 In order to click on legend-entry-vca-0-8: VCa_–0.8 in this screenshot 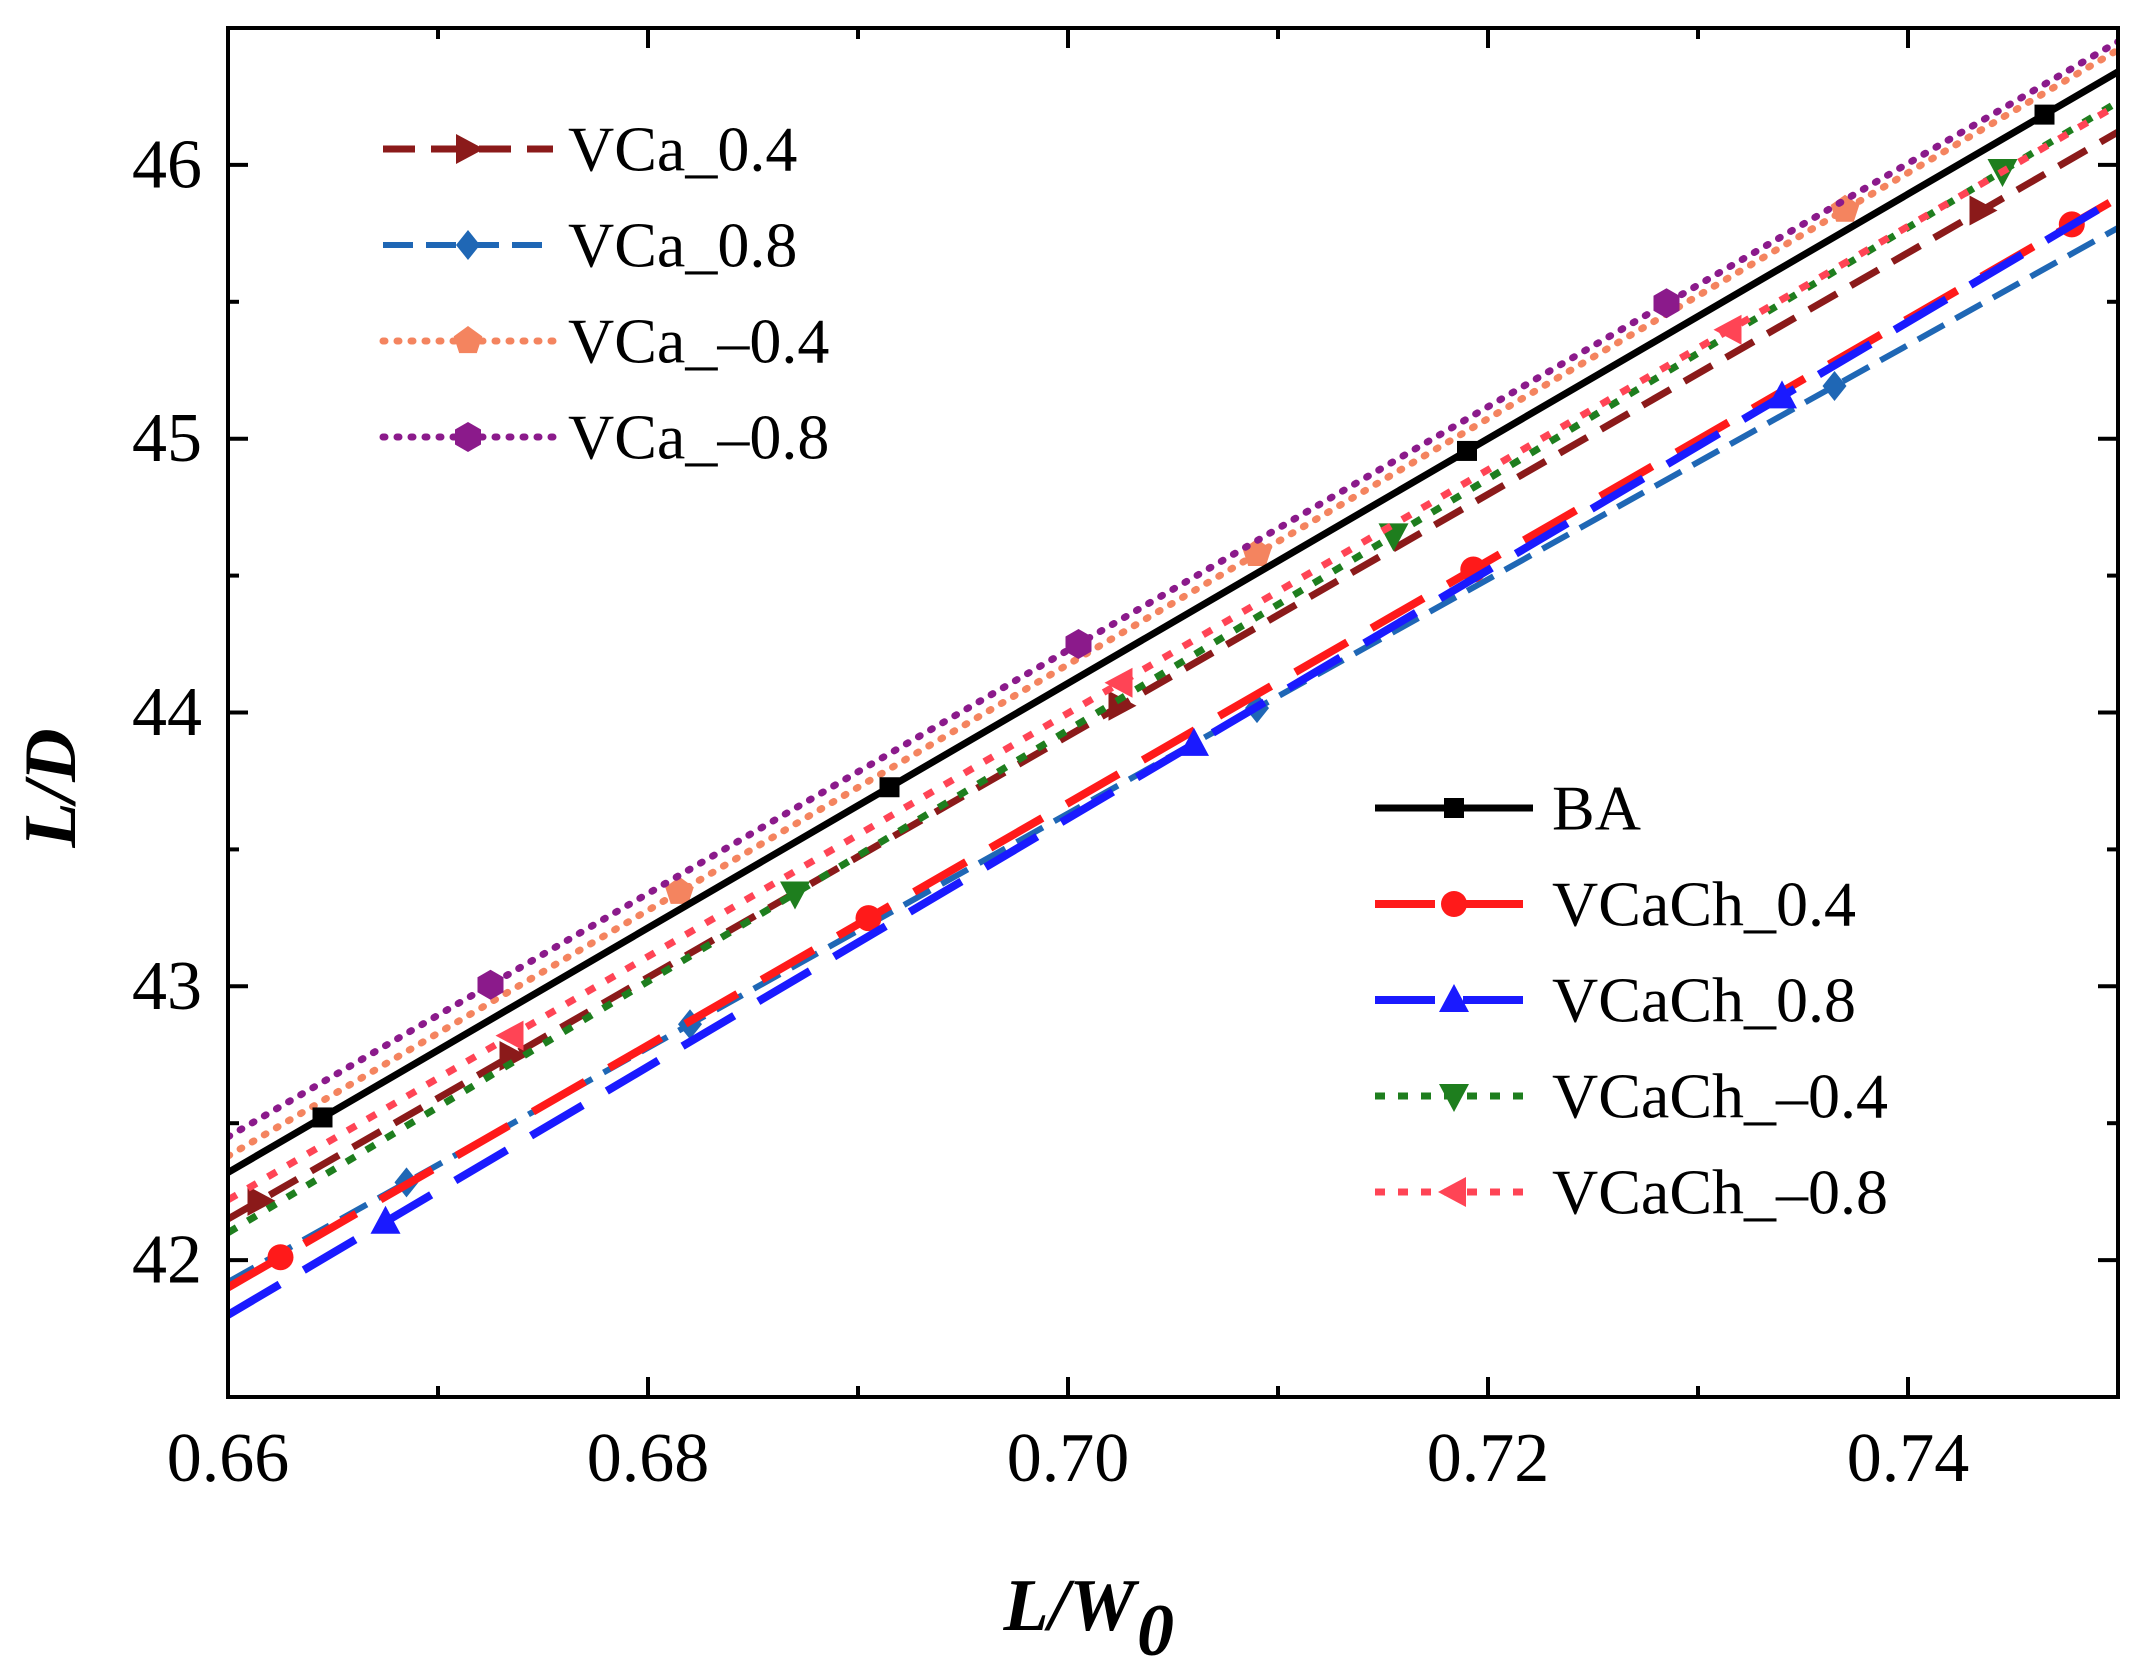, I will do `click(604, 437)`.